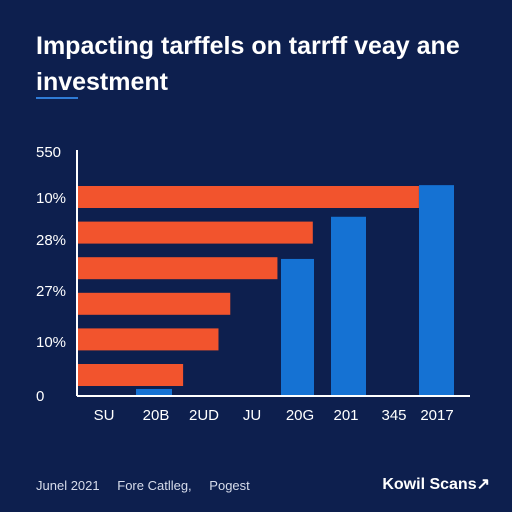 This screenshot has height=512, width=512. What do you see at coordinates (300, 415) in the screenshot?
I see `x-tick-label: 20G` at bounding box center [300, 415].